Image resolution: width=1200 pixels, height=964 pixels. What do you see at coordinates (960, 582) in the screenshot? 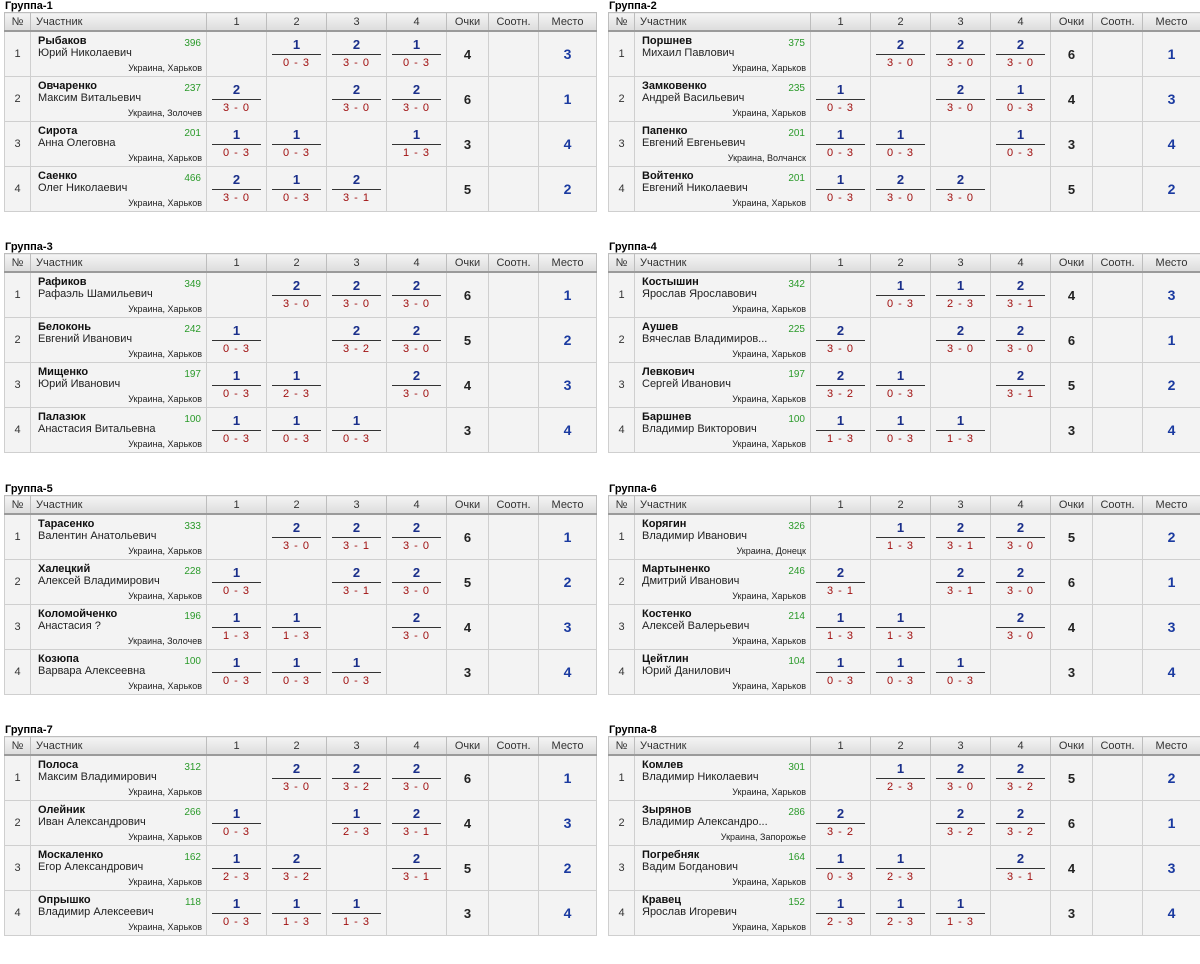
I see `match-result-cell: 2 3 - 1` at bounding box center [960, 582].